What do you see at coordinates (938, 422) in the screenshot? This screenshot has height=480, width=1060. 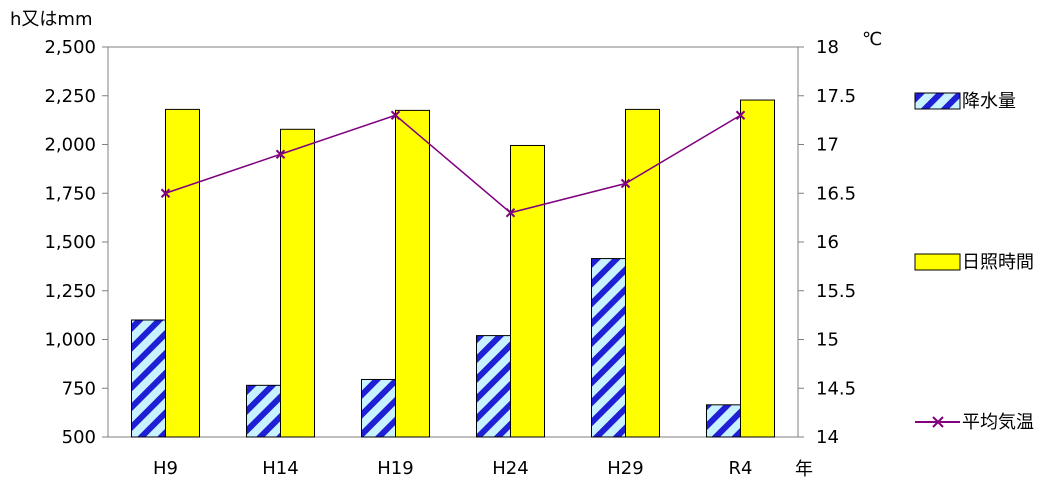 I see `legend-marker-temperature` at bounding box center [938, 422].